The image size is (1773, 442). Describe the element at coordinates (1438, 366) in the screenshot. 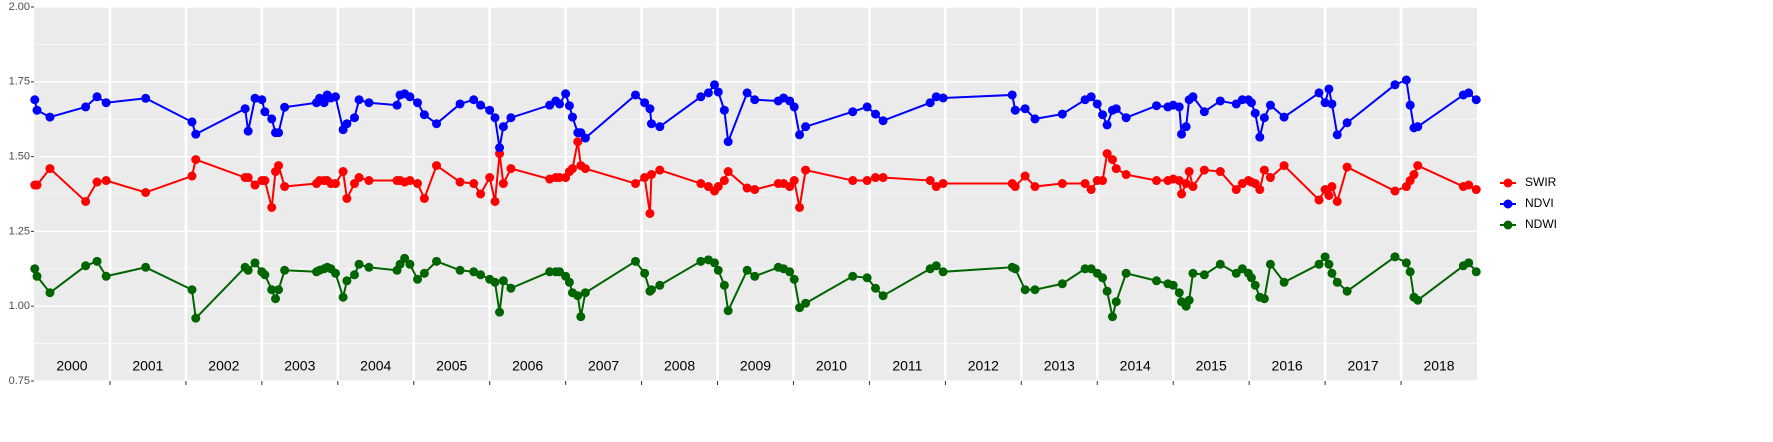

I see `year-label: 2018` at that location.